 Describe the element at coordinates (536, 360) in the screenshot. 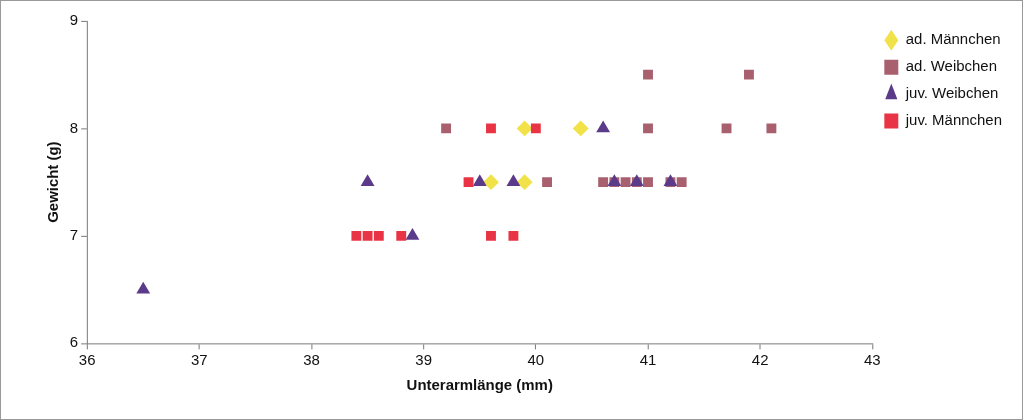

I see `x-tick-label: 40` at that location.